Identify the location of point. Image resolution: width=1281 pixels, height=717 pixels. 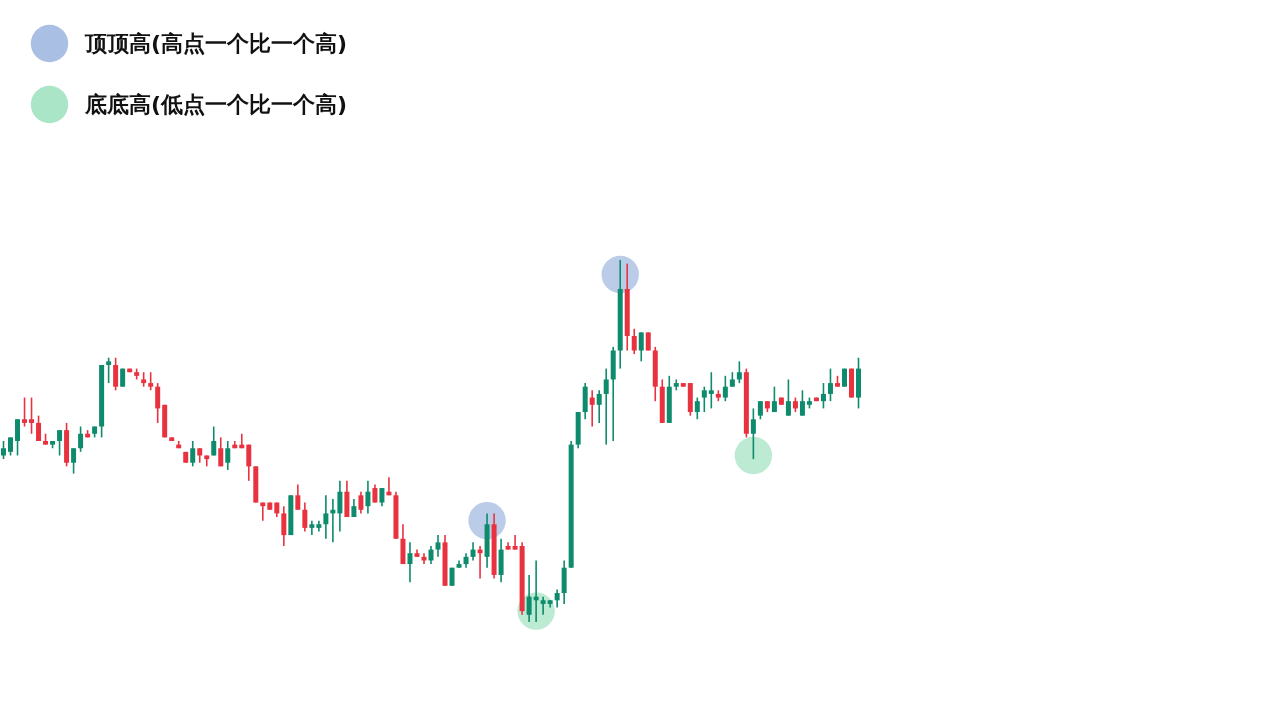
(753, 455).